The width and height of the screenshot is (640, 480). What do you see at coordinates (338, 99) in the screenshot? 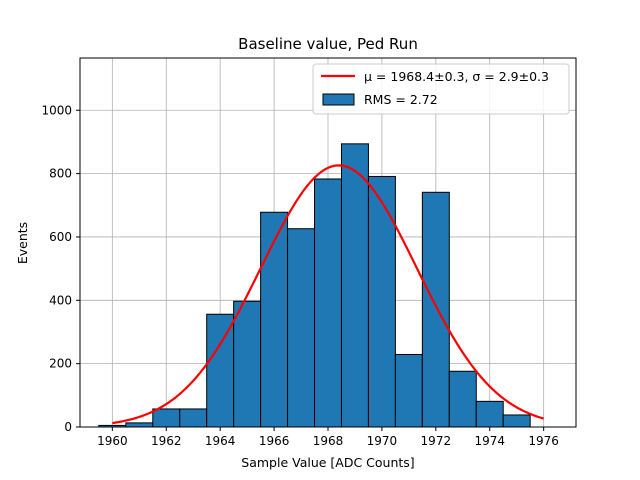
I see `legend-rms-patch-swatch` at bounding box center [338, 99].